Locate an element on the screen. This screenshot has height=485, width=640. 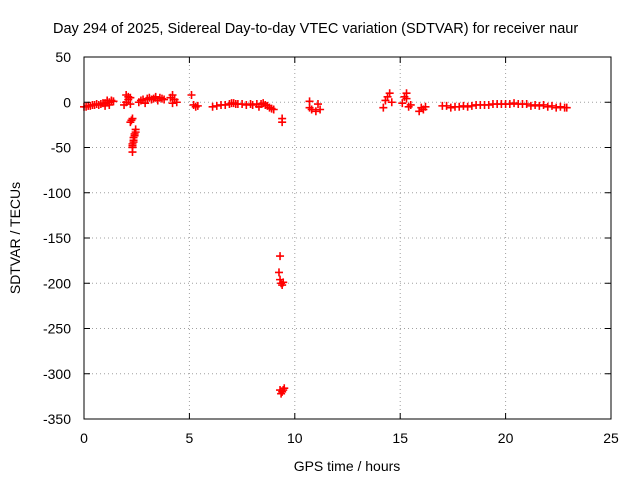
y-axis-label: SDTVAR / TECUs is located at coordinates (15, 238).